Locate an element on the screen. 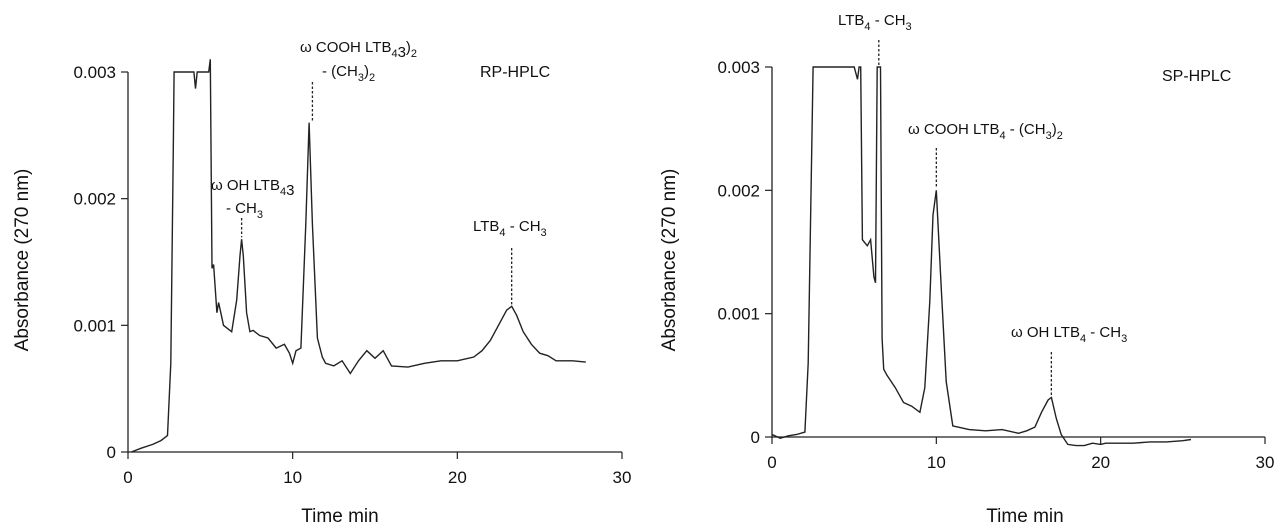  panel-title: RP-HPLC is located at coordinates (515, 72).